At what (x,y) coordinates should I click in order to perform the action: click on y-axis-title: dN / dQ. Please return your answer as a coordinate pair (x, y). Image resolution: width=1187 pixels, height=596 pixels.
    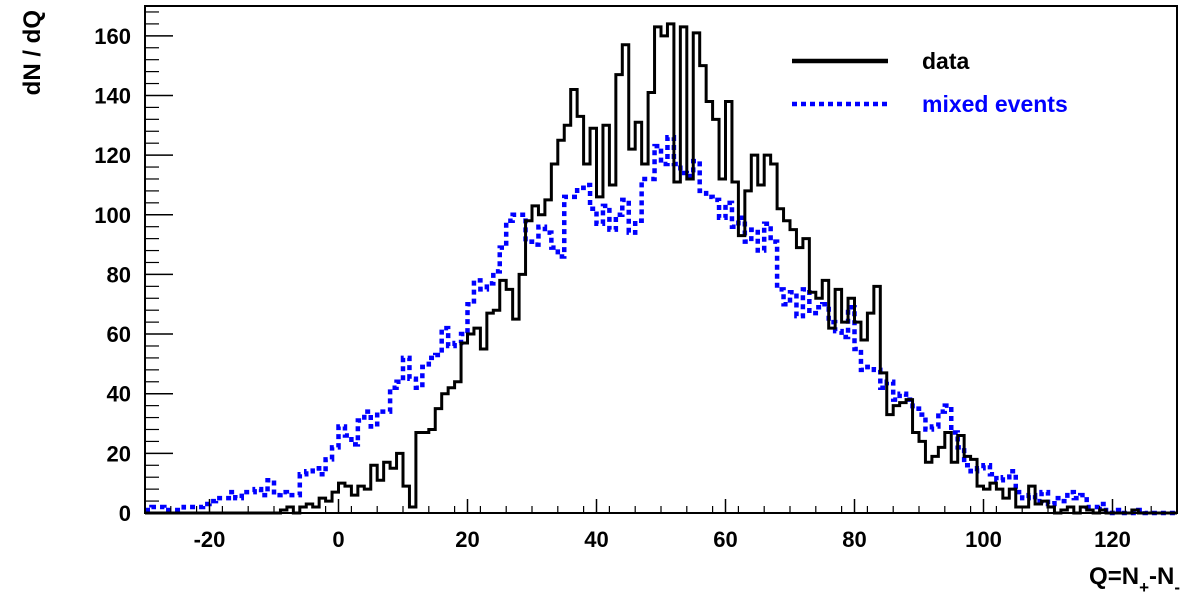
    Looking at the image, I should click on (32, 52).